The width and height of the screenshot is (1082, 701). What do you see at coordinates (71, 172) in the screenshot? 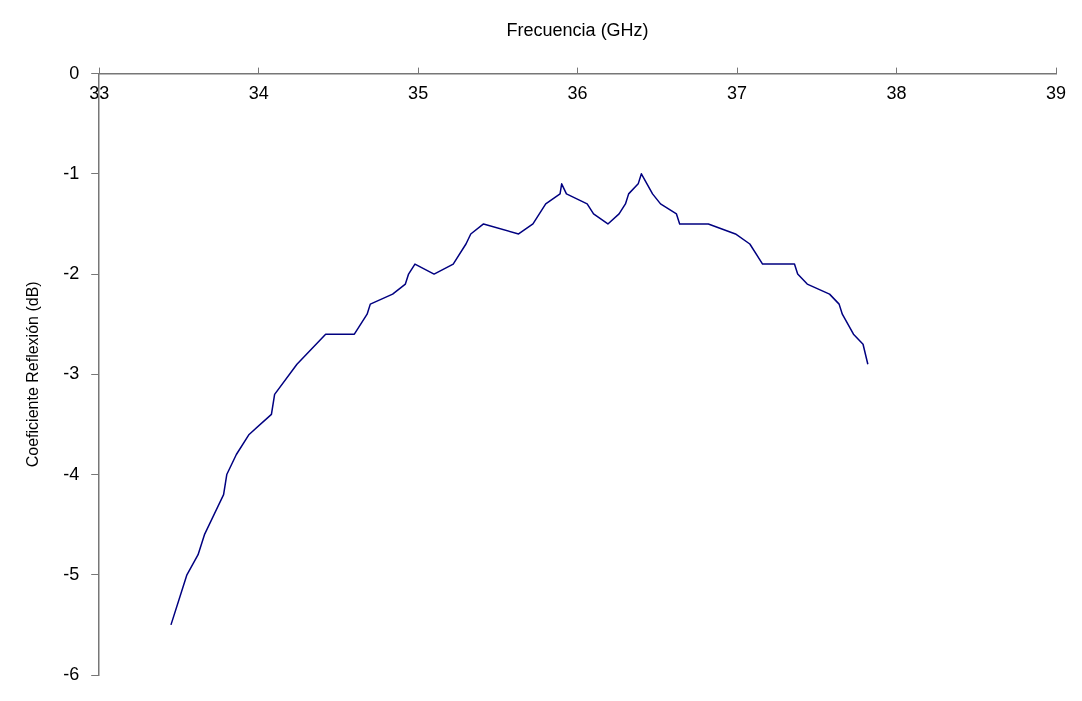
I see `y-tick-label: -1` at bounding box center [71, 172].